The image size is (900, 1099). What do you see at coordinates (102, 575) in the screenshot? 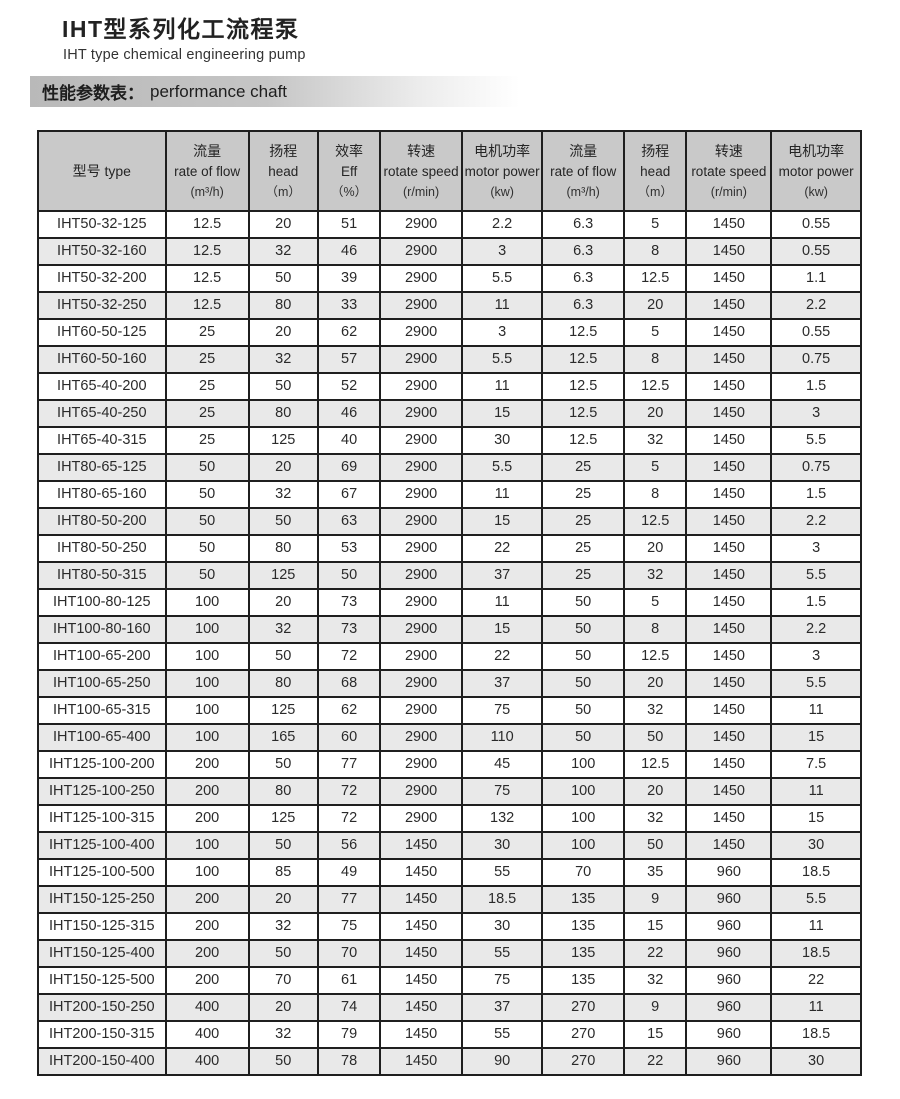
I see `pump-model-cell: IHT80-50-315` at bounding box center [102, 575].